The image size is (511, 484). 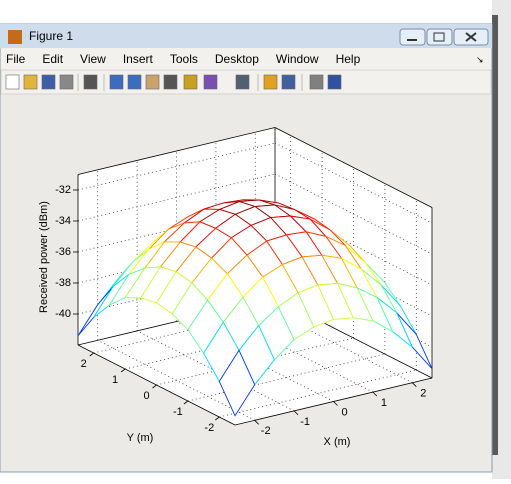 What do you see at coordinates (146, 396) in the screenshot?
I see `y-tick-label: 0` at bounding box center [146, 396].